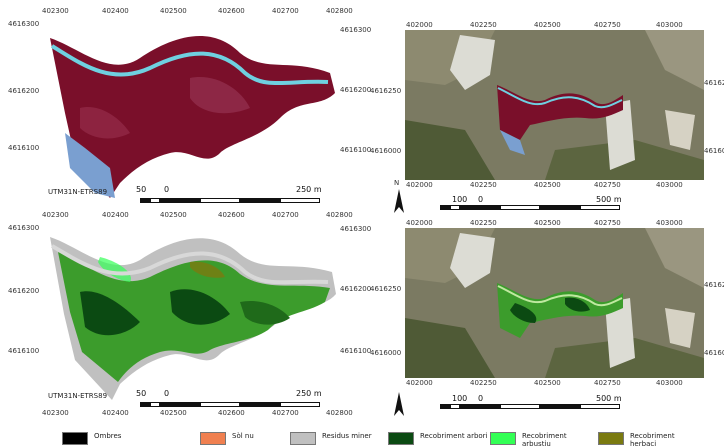  Describe the element at coordinates (652, 440) in the screenshot. I see `legend-label: Recobriment herbaci` at that location.